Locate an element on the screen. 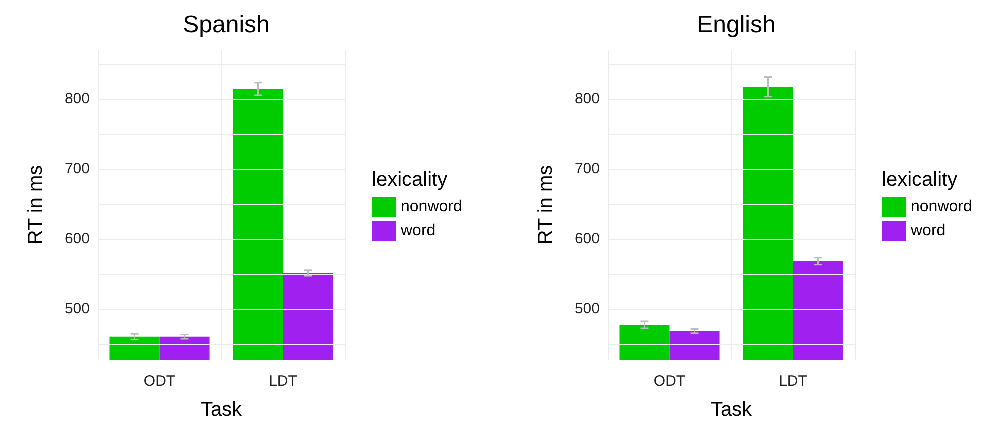  chart-title: Spanish is located at coordinates (226, 25).